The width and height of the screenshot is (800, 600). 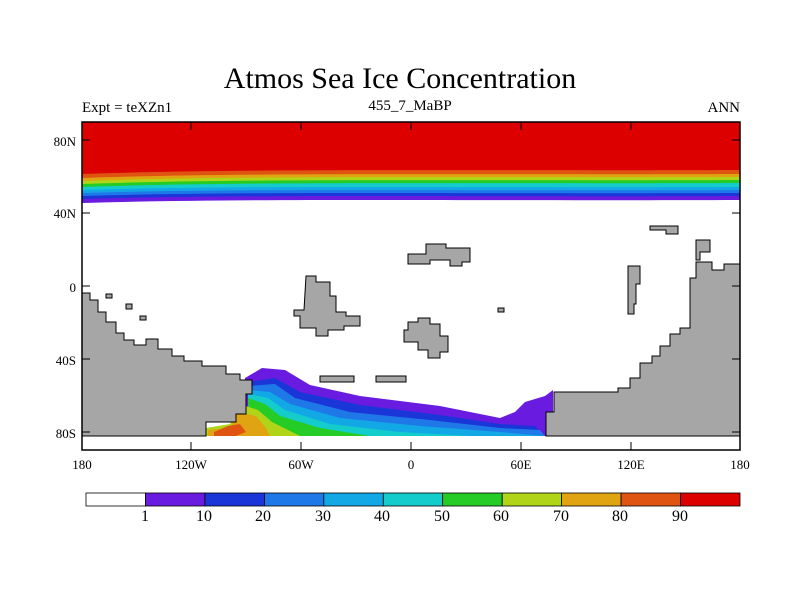 I want to click on colorbar-label-10: 10, so click(x=204, y=516).